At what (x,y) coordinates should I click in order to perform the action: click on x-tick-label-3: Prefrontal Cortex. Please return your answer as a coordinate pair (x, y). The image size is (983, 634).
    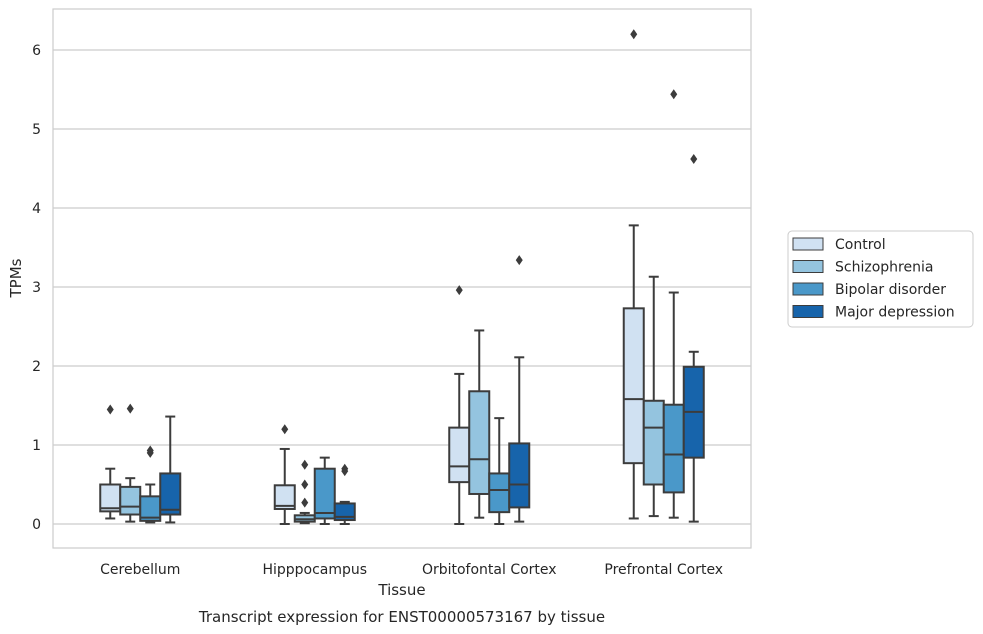
    Looking at the image, I should click on (663, 570).